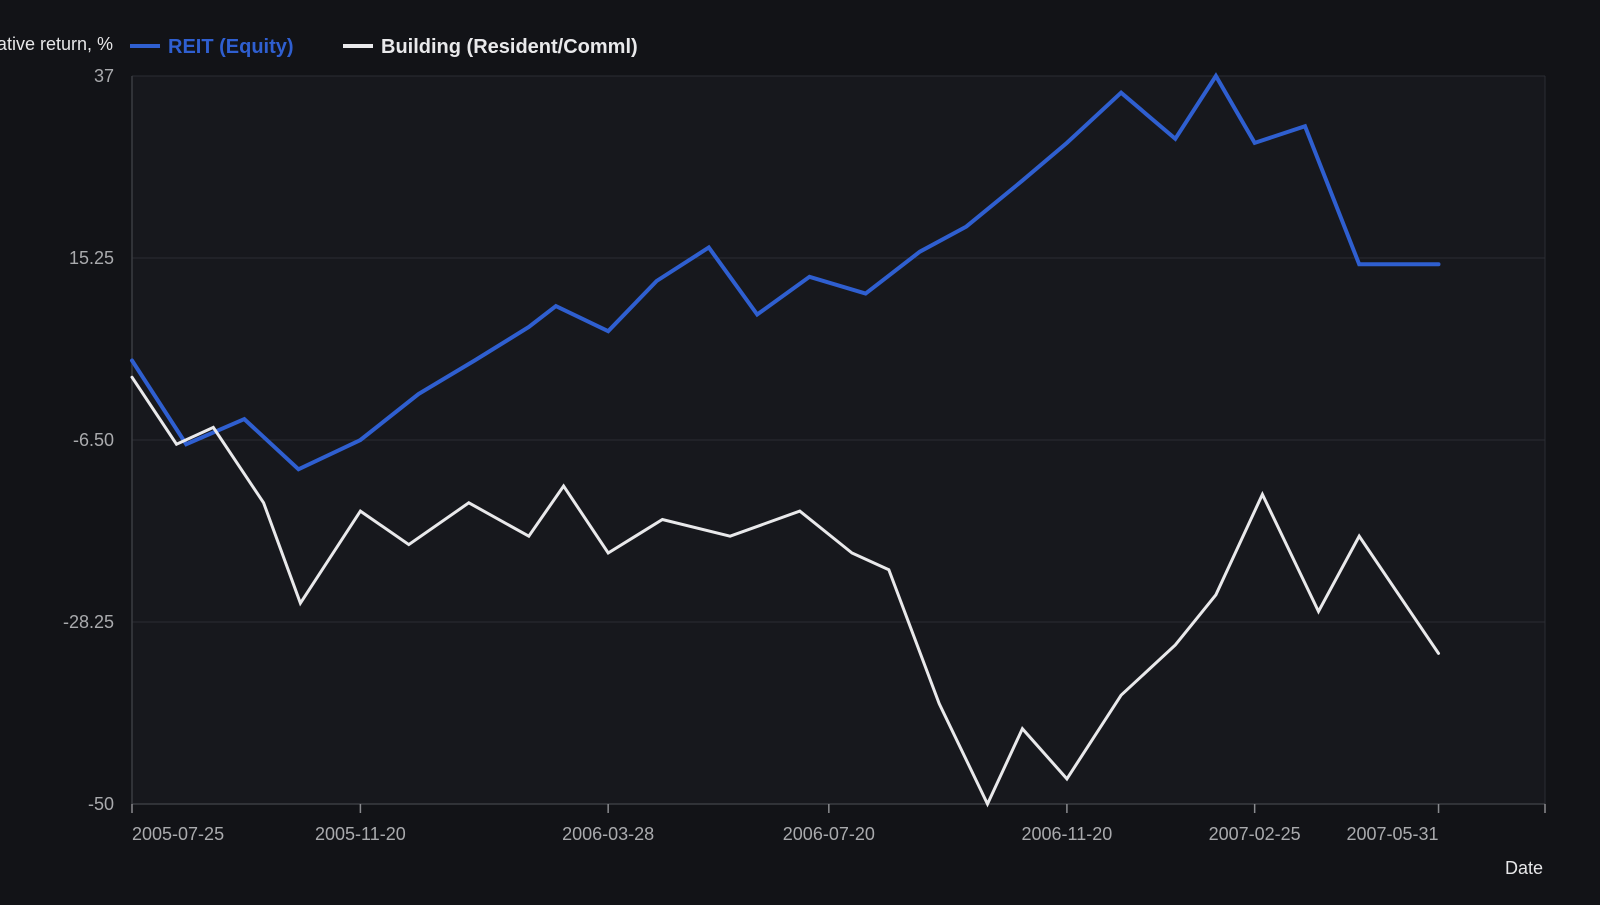 The width and height of the screenshot is (1600, 905). I want to click on x-tick-label: 2006-11-20, so click(1067, 834).